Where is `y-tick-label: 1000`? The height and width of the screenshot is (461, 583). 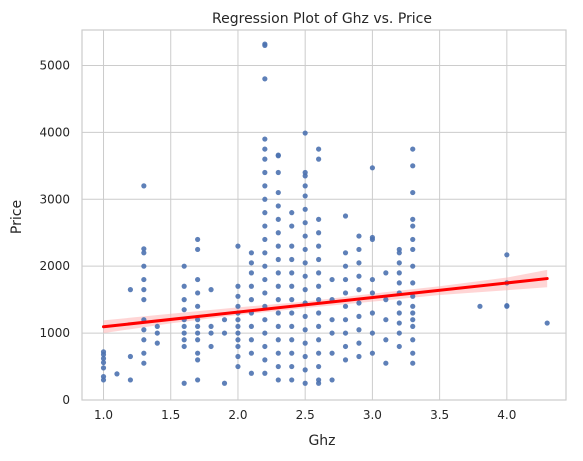
y-tick-label: 1000 is located at coordinates (54, 333).